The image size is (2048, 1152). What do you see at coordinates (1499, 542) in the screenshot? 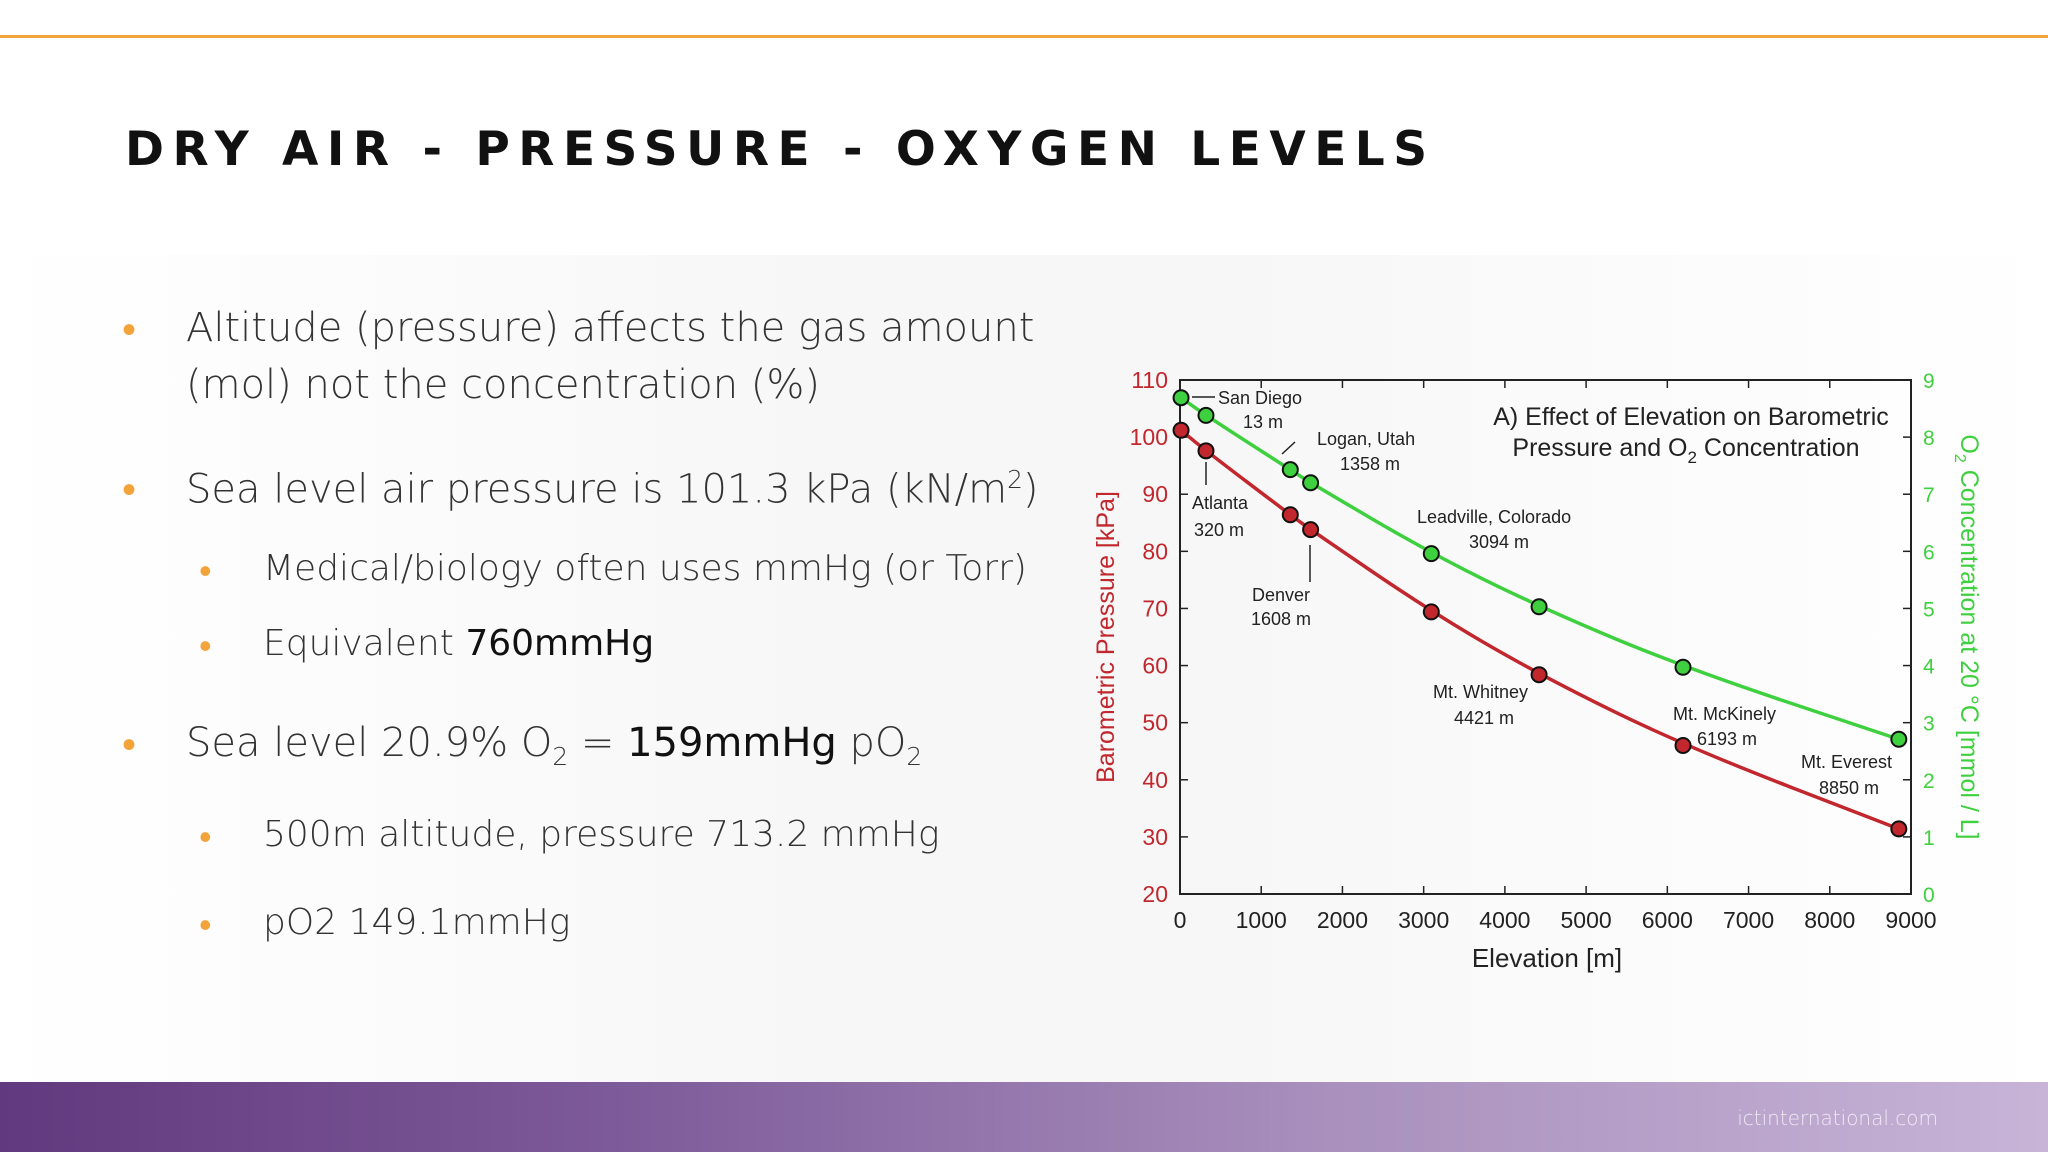
I see `annotation-elev: 3094 m` at bounding box center [1499, 542].